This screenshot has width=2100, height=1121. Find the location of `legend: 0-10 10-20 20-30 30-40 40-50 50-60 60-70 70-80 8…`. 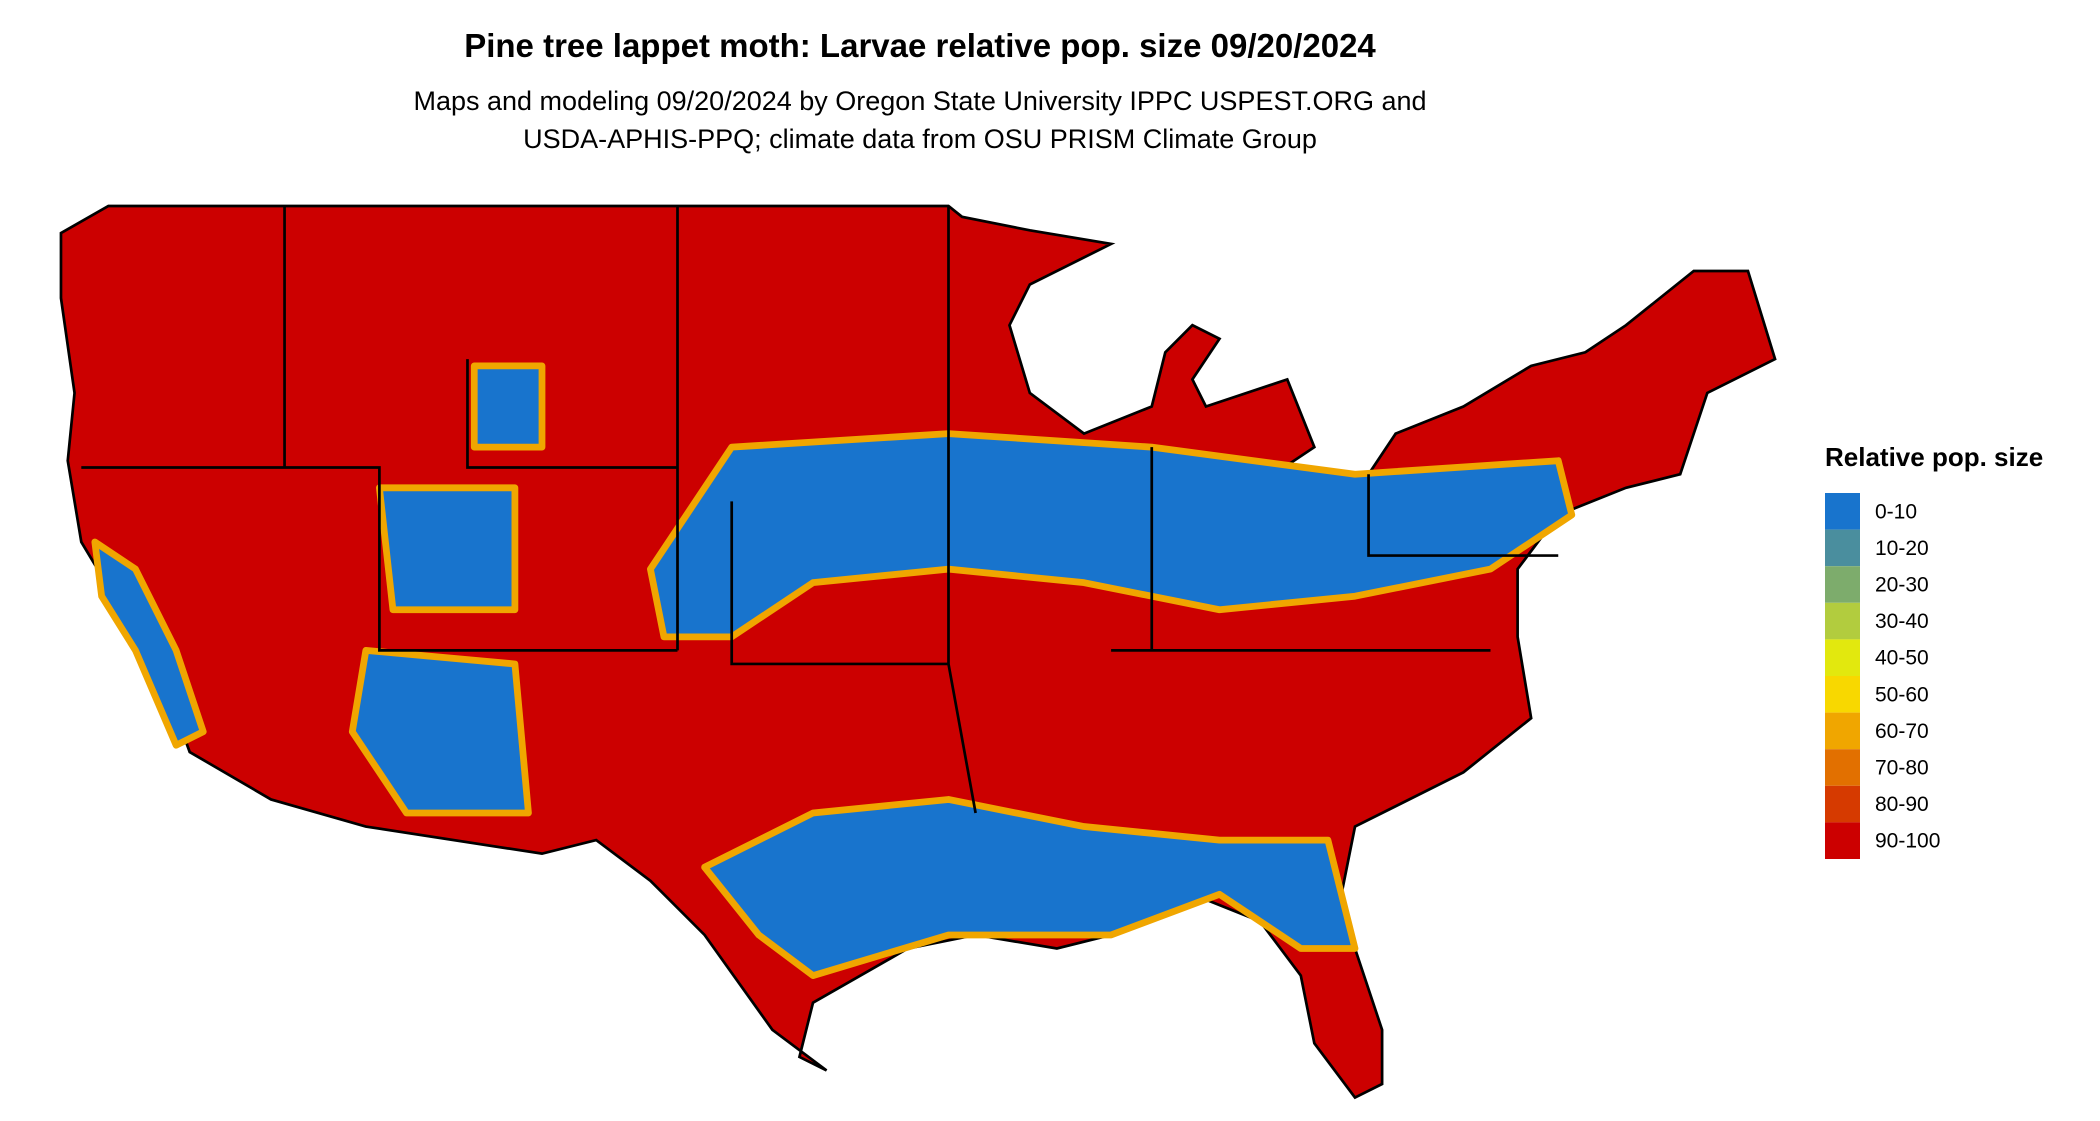

legend: 0-10 10-20 20-30 30-40 40-50 50-60 60-70 70-80 8… is located at coordinates (1882, 676).